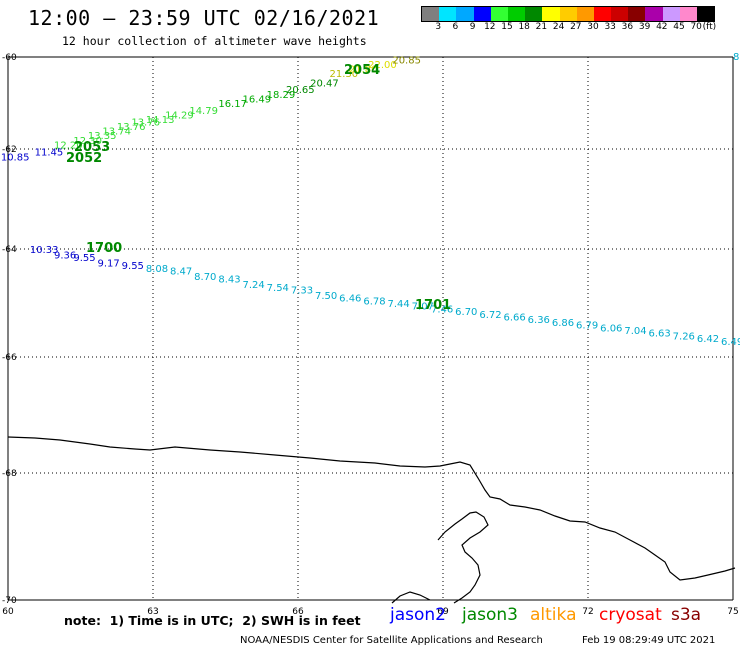 This screenshot has width=740, height=650. Describe the element at coordinates (350, 299) in the screenshot. I see `swh-value: 6.46` at that location.